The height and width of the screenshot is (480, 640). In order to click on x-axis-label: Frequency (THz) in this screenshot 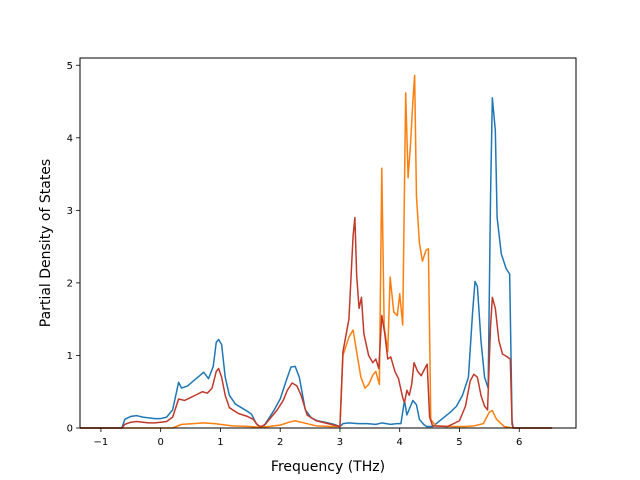, I will do `click(328, 467)`.